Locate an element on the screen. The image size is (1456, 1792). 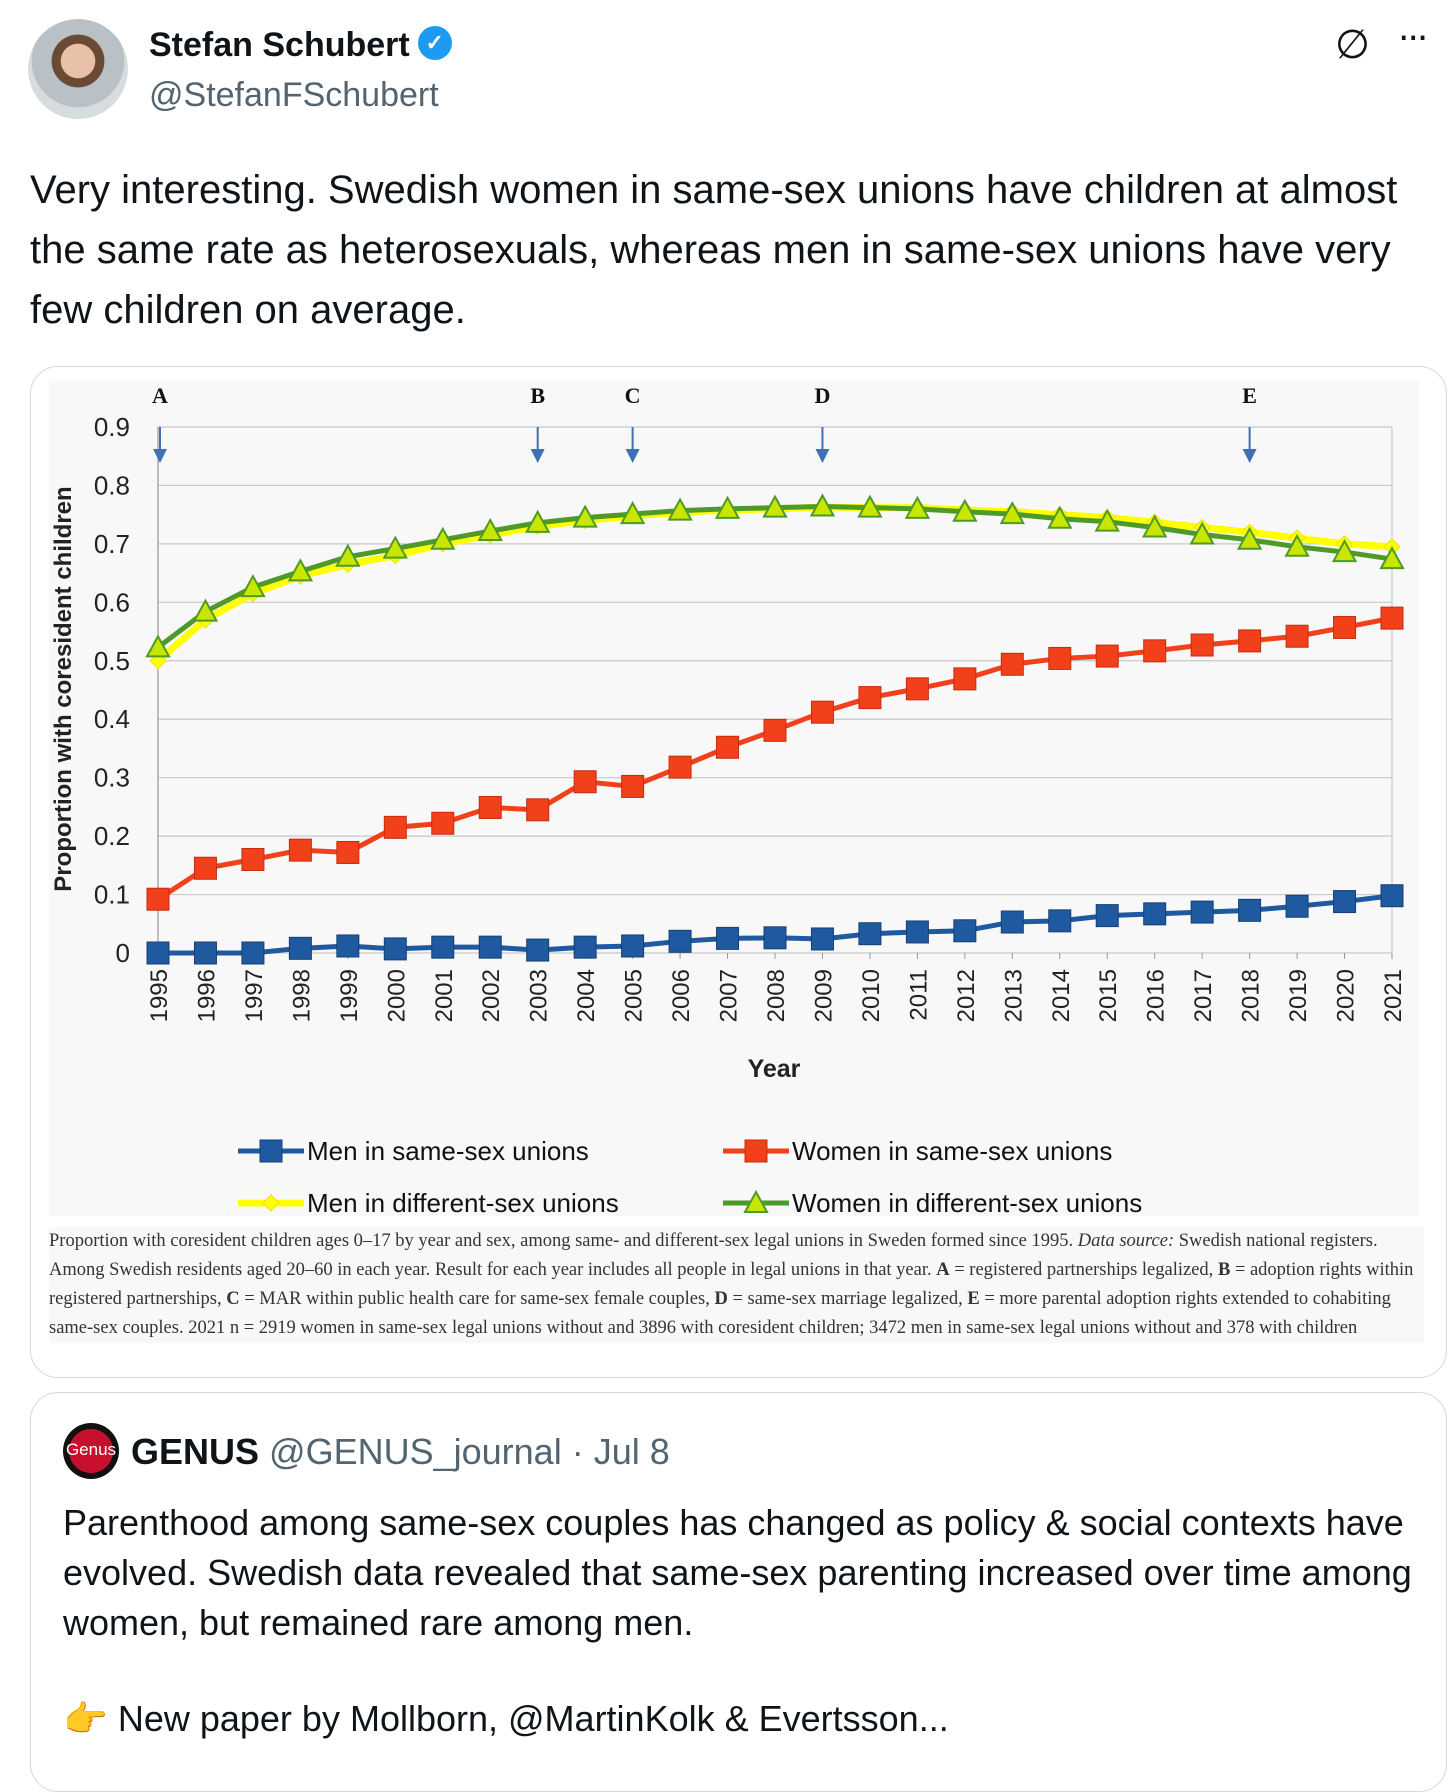
legend-label: Women in same-sex unions is located at coordinates (952, 1151).